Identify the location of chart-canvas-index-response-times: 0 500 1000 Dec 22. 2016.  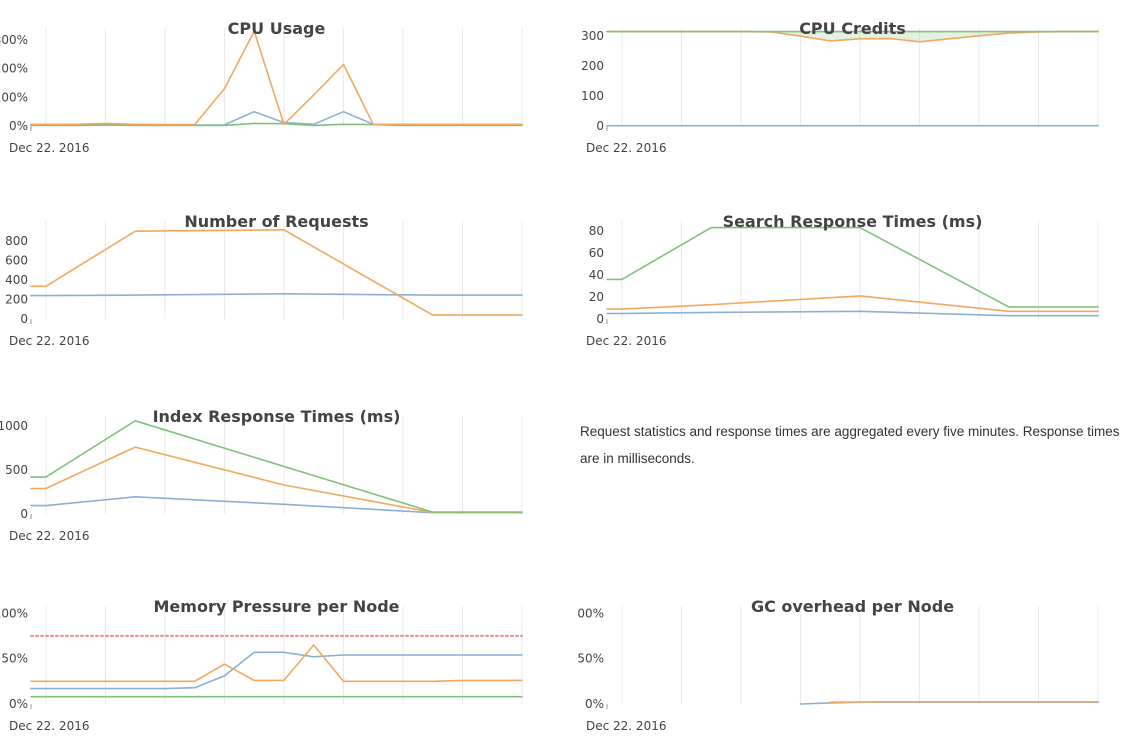
(261, 479).